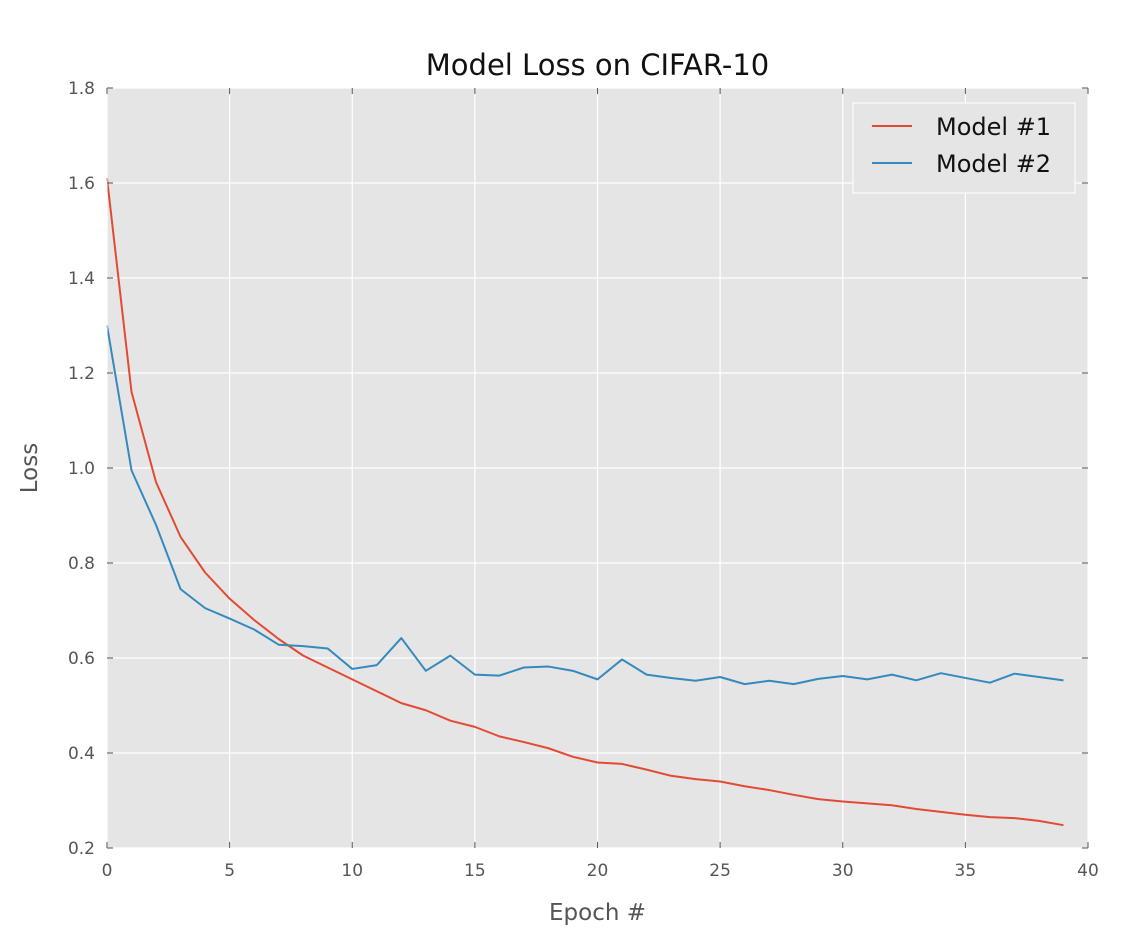 This screenshot has width=1131, height=932. Describe the element at coordinates (966, 871) in the screenshot. I see `x-tick-label: 35` at that location.